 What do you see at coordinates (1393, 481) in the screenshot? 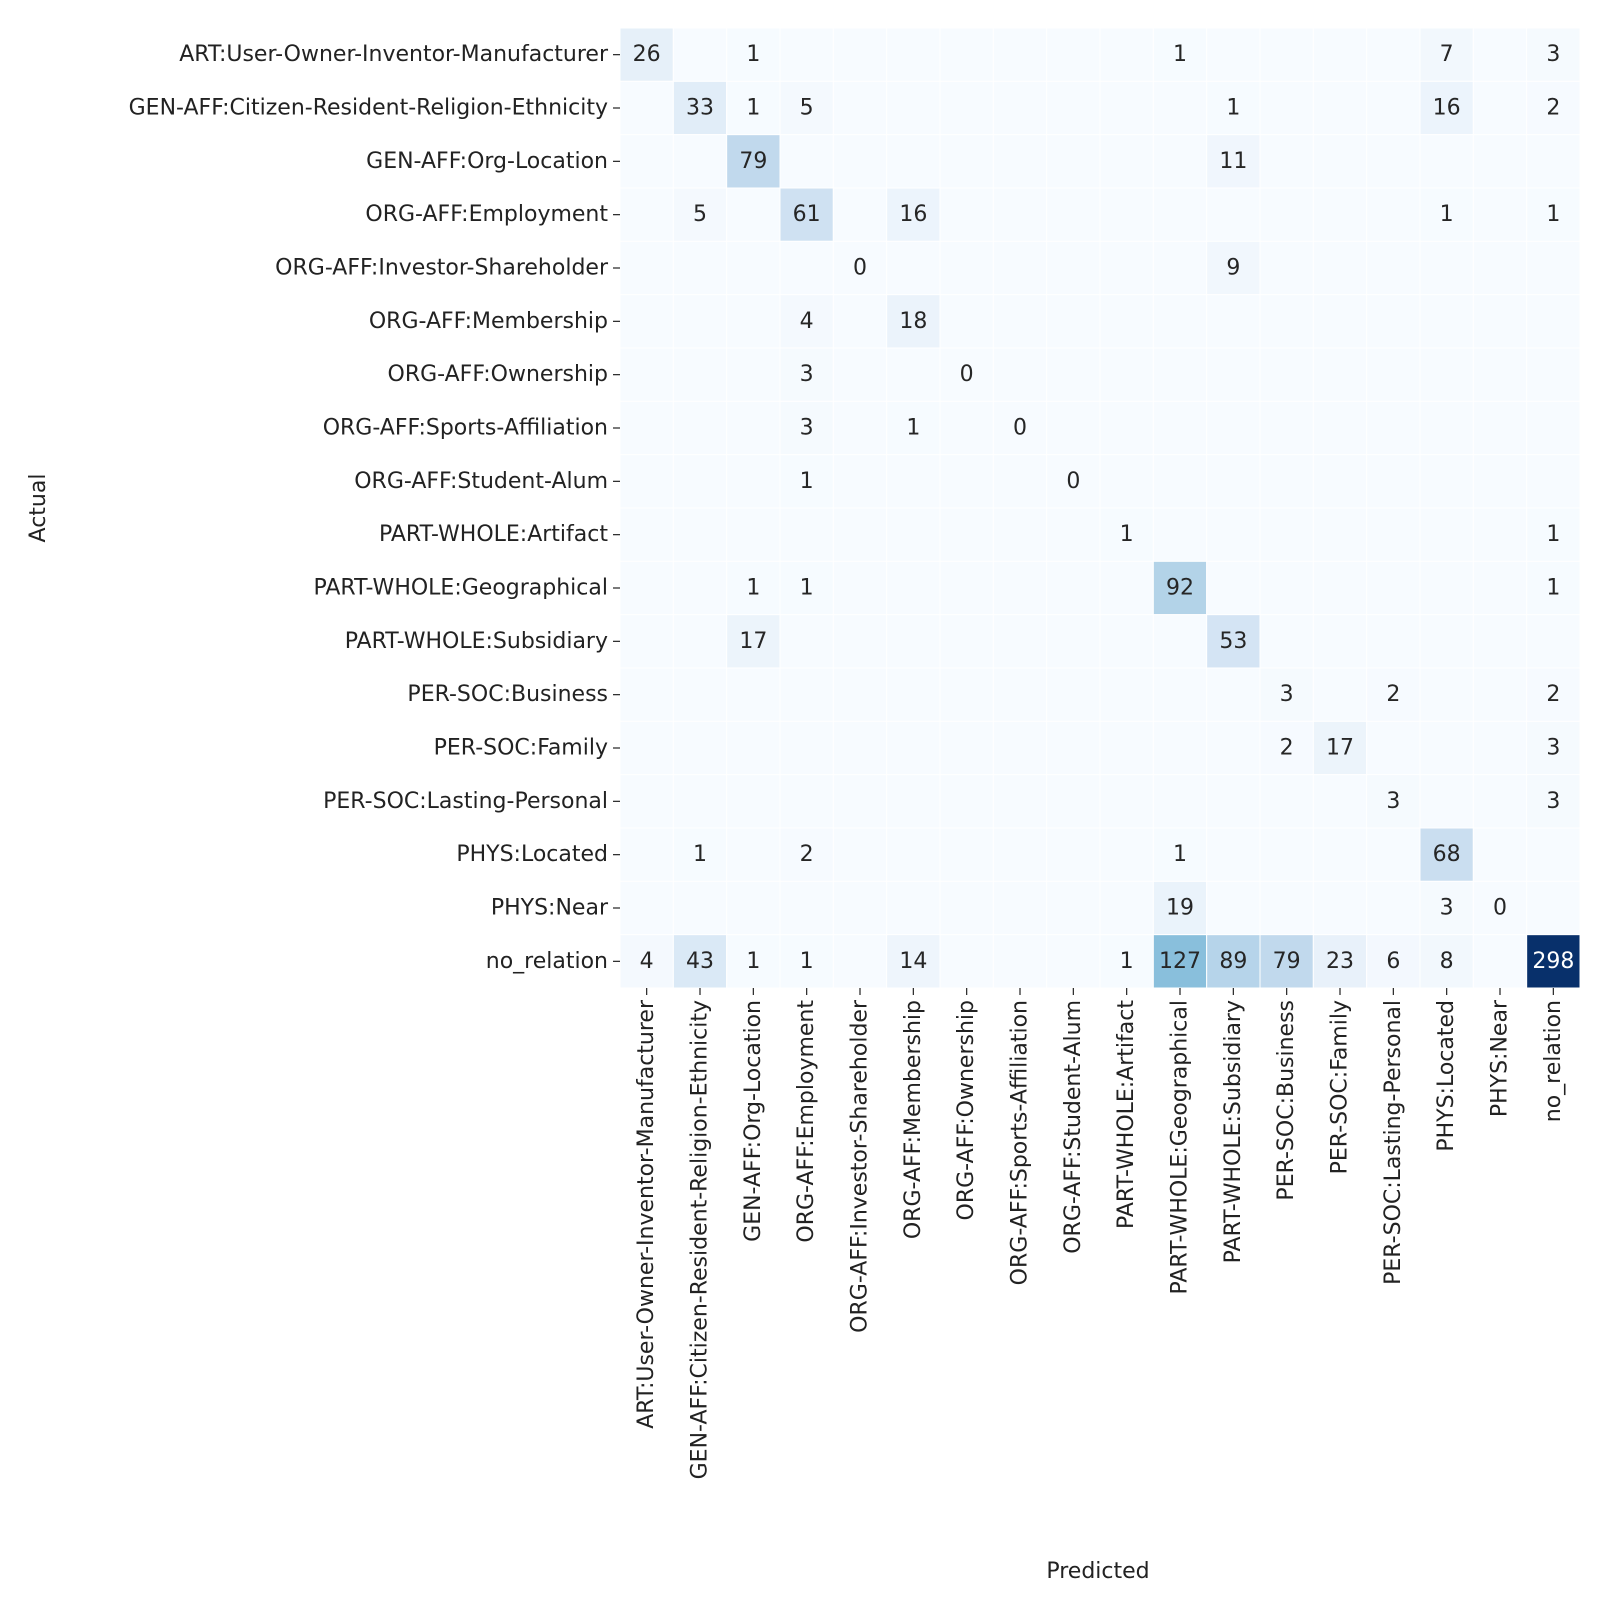
I see `heatmap-cell-r8-c14` at bounding box center [1393, 481].